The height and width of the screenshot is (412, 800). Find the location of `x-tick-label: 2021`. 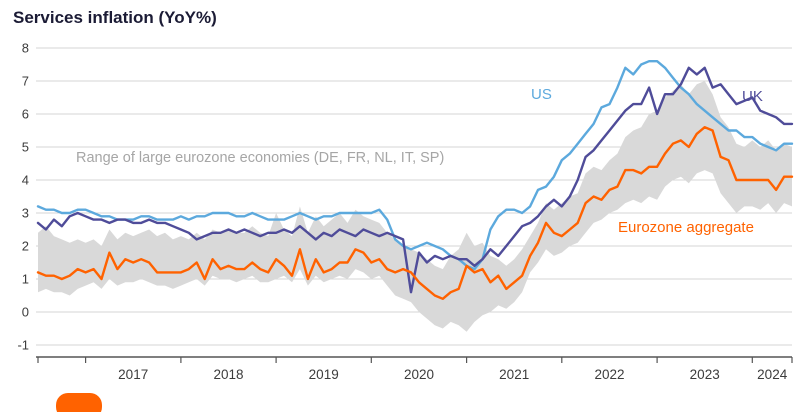

x-tick-label: 2021 is located at coordinates (514, 374).